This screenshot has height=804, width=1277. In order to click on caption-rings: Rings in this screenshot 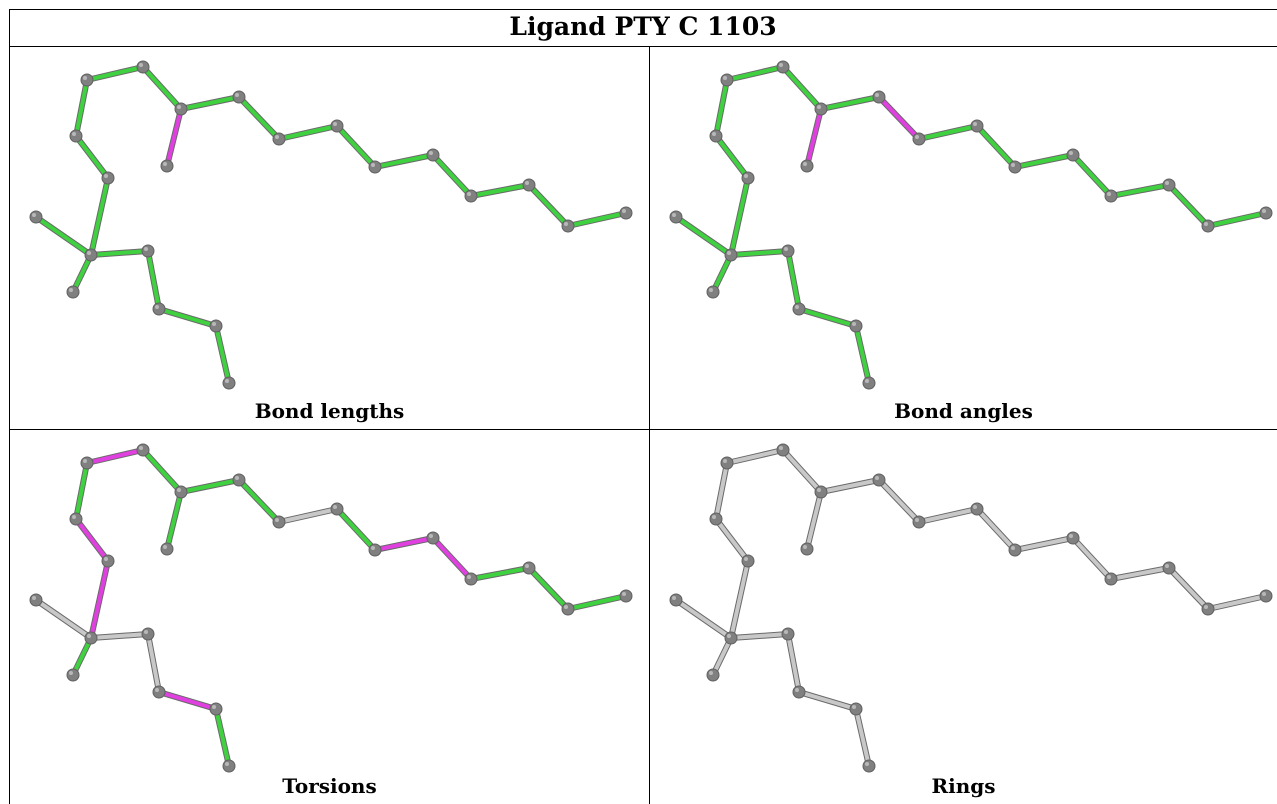, I will do `click(963, 786)`.